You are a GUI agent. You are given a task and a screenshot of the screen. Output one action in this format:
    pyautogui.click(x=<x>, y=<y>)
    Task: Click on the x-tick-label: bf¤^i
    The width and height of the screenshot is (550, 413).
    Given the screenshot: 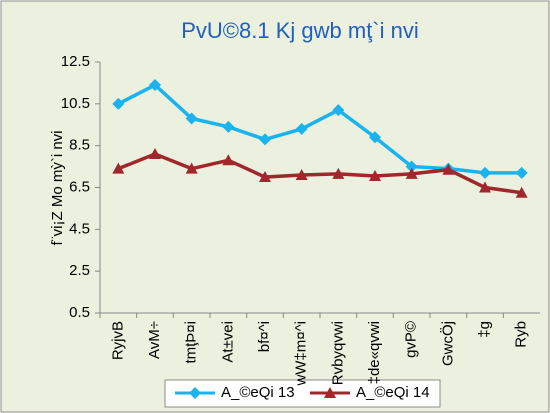 What is the action you would take?
    pyautogui.click(x=264, y=336)
    